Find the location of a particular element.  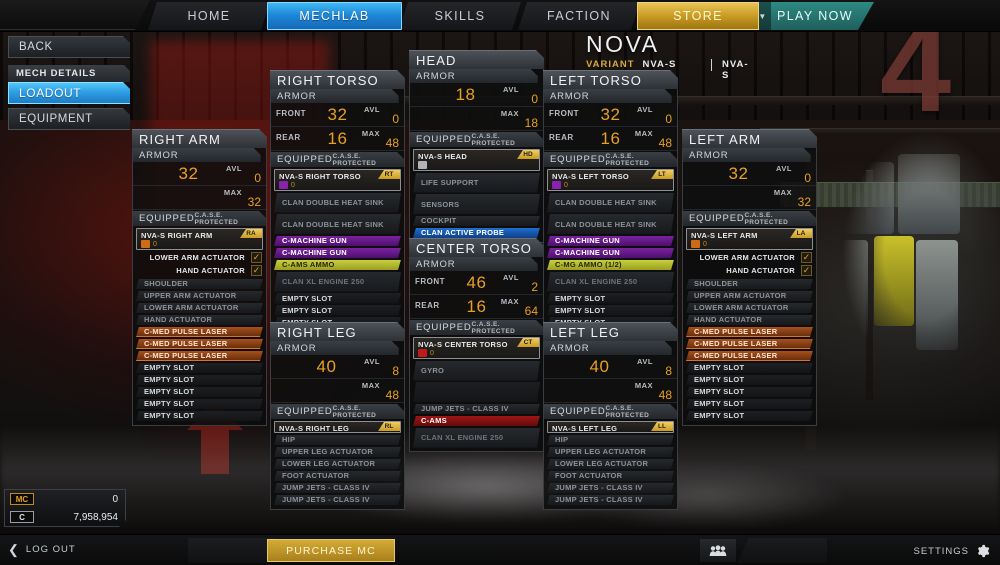

critical-slot: SENSORS is located at coordinates (476, 204).